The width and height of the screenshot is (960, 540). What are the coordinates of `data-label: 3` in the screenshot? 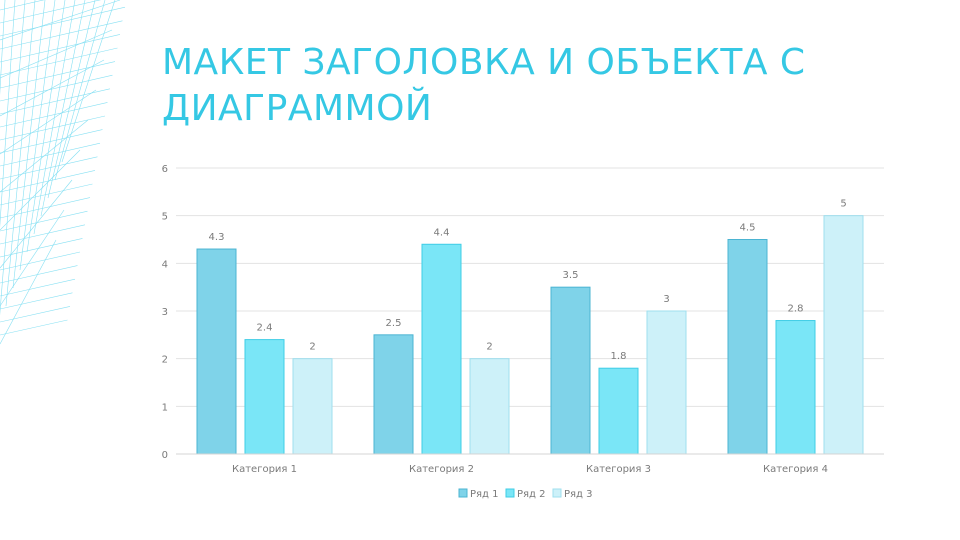 It's located at (666, 299).